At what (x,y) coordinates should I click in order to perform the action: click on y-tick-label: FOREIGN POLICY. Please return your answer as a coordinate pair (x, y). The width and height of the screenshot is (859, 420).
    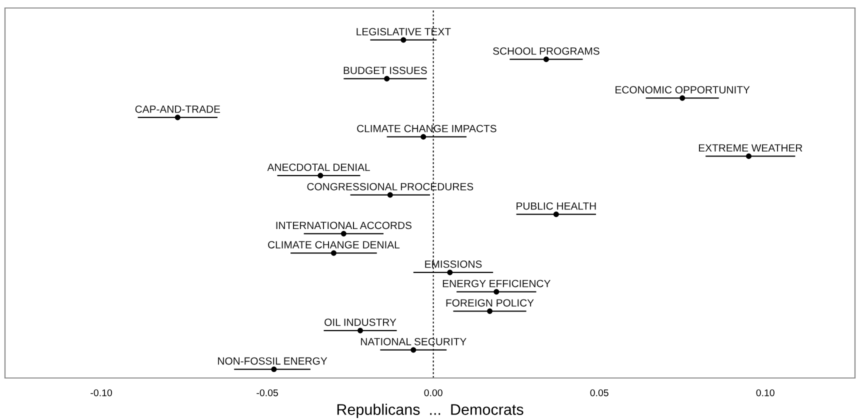
    Looking at the image, I should click on (490, 303).